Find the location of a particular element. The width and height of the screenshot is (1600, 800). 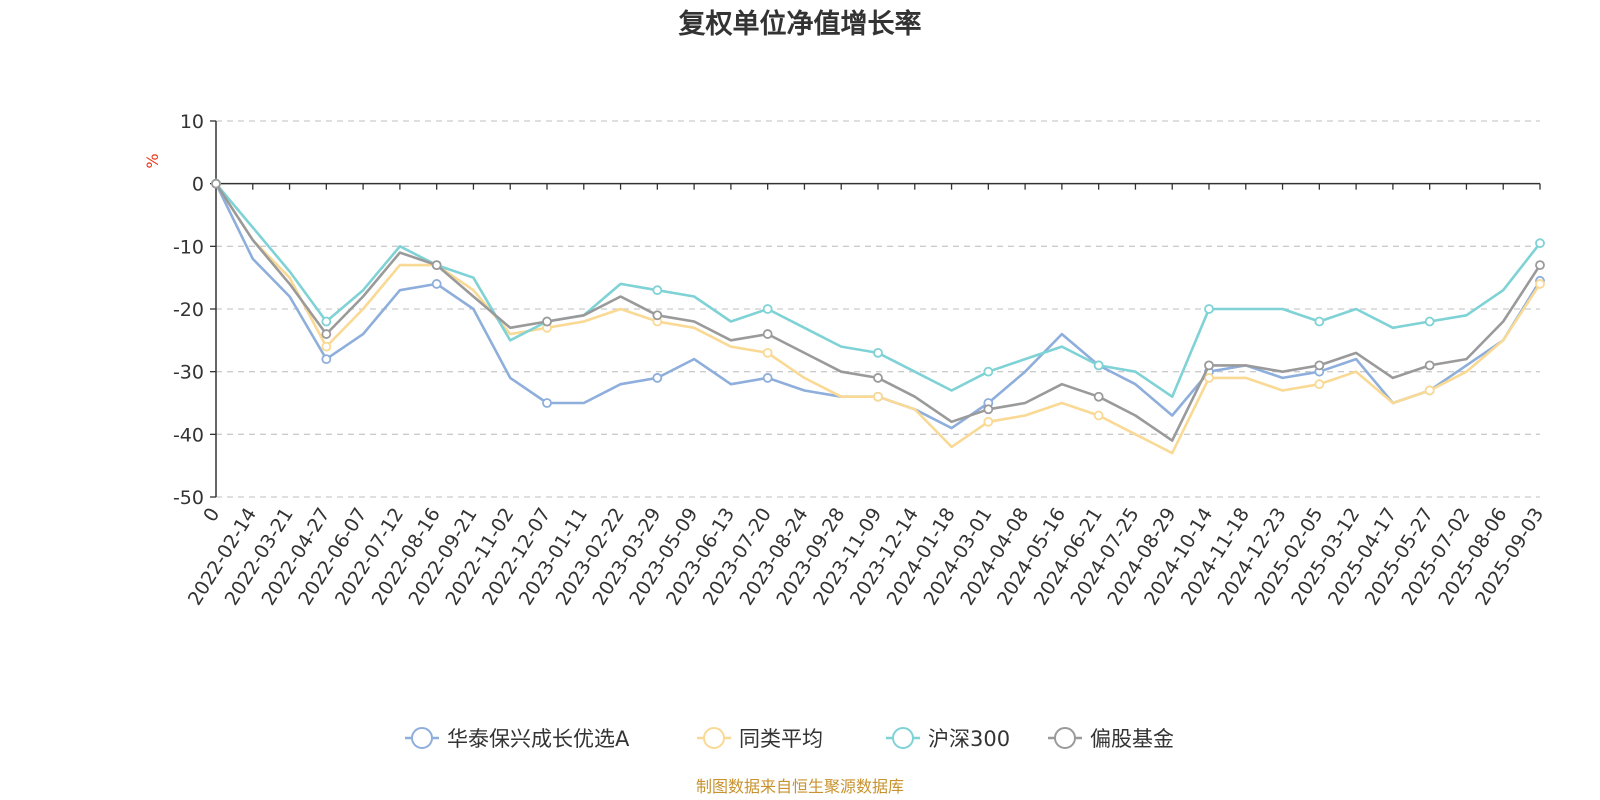

legend-label: 沪深300 is located at coordinates (969, 739).